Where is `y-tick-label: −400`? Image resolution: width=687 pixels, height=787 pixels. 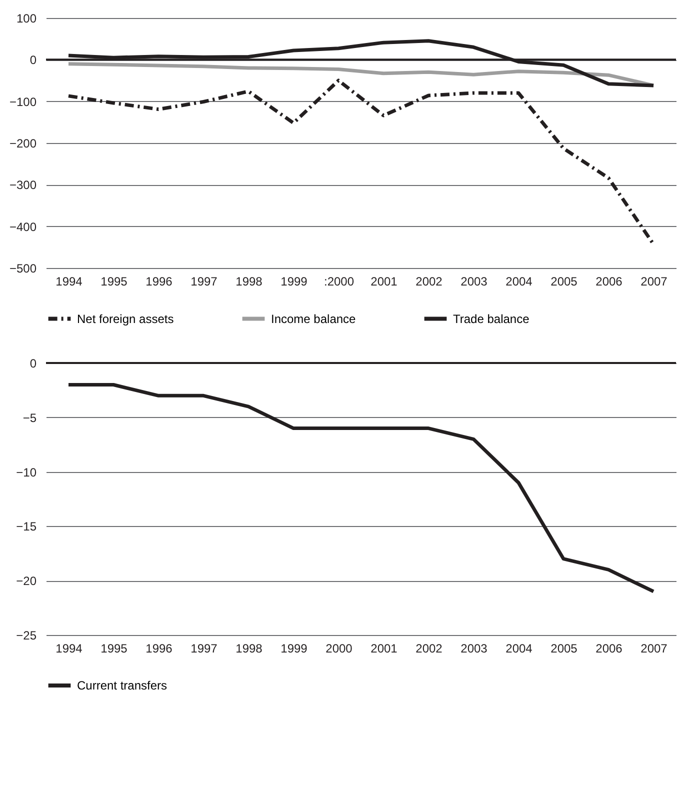
y-tick-label: −400 is located at coordinates (23, 227).